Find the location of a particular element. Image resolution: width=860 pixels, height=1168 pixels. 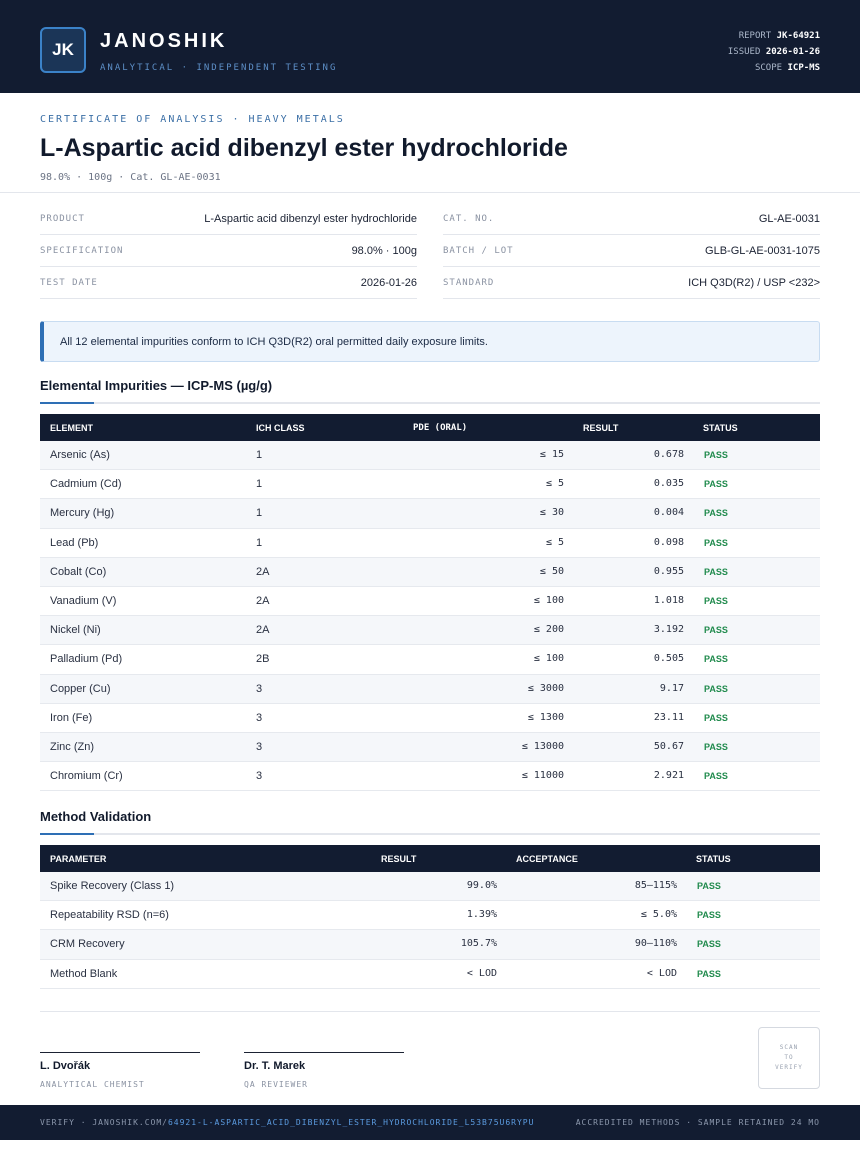

table-row: Palladium (Pd) 2B ≤ 100 0.505 PASS is located at coordinates (430, 660).